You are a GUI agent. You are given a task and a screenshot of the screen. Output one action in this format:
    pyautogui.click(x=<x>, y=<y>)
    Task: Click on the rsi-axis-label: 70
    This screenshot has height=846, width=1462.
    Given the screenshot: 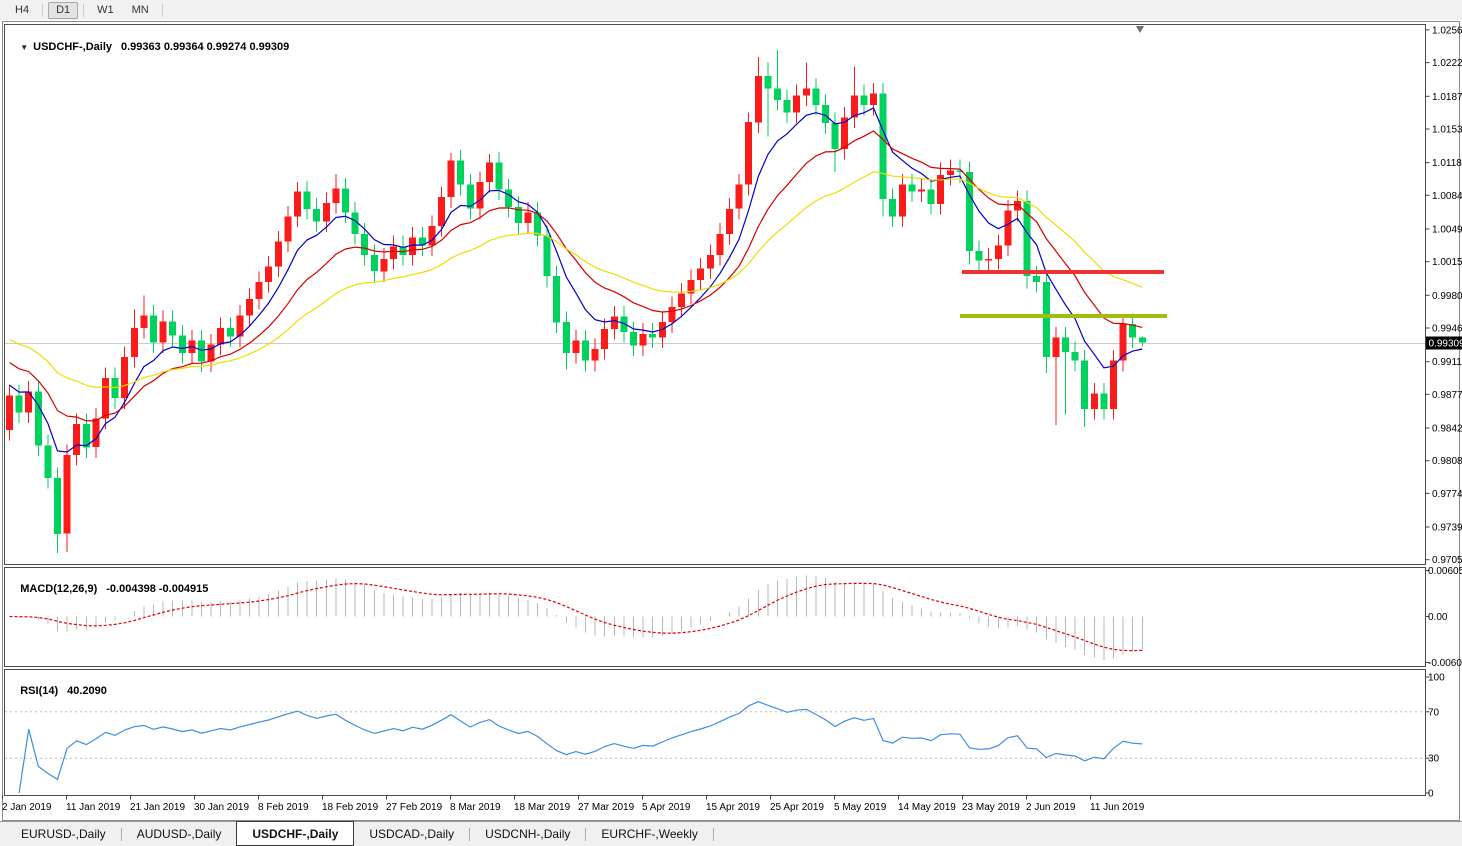 What is the action you would take?
    pyautogui.click(x=1434, y=712)
    